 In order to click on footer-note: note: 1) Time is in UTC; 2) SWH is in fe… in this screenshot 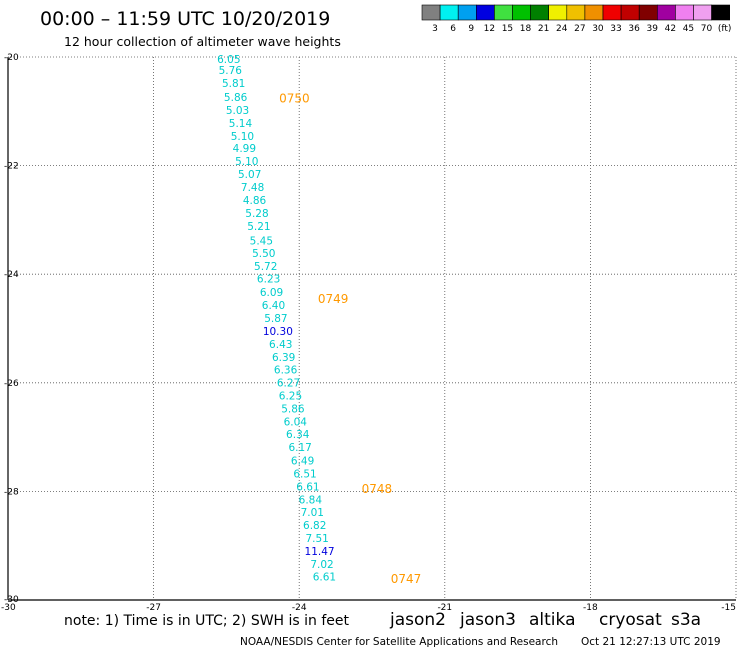, I will do `click(207, 621)`.